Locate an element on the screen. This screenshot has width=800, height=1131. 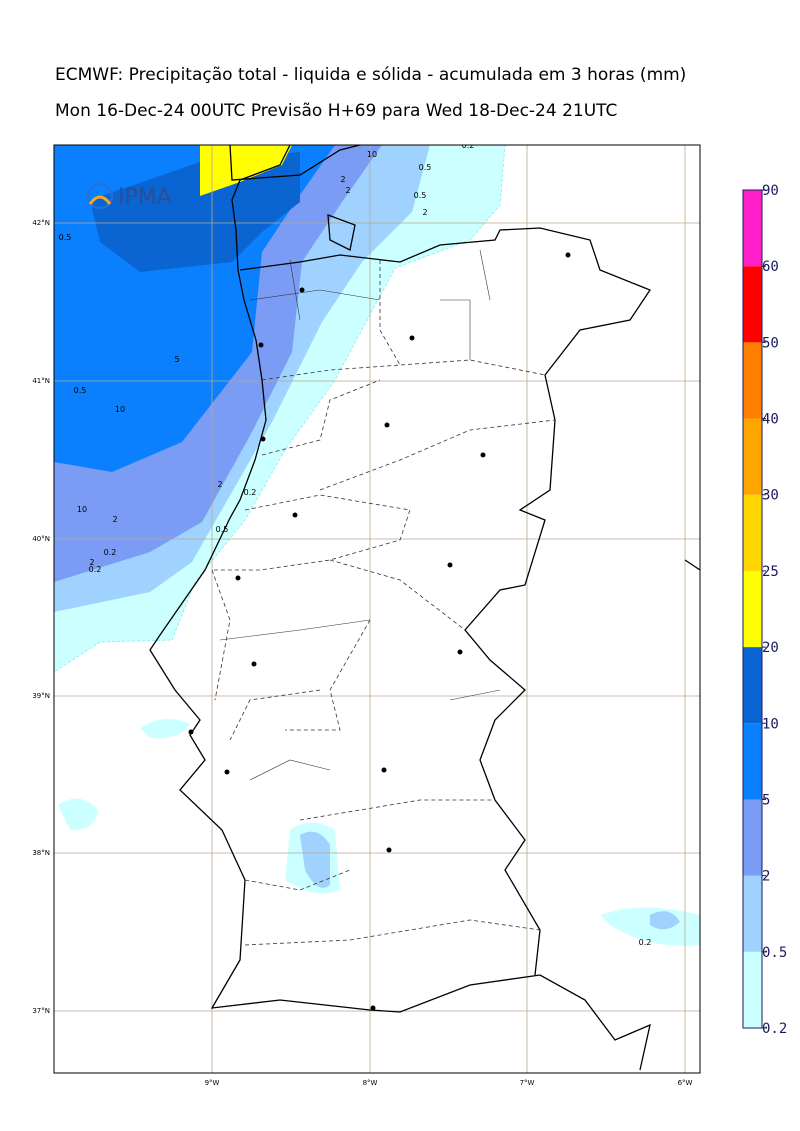
colorbar-frame is located at coordinates (752, 609).